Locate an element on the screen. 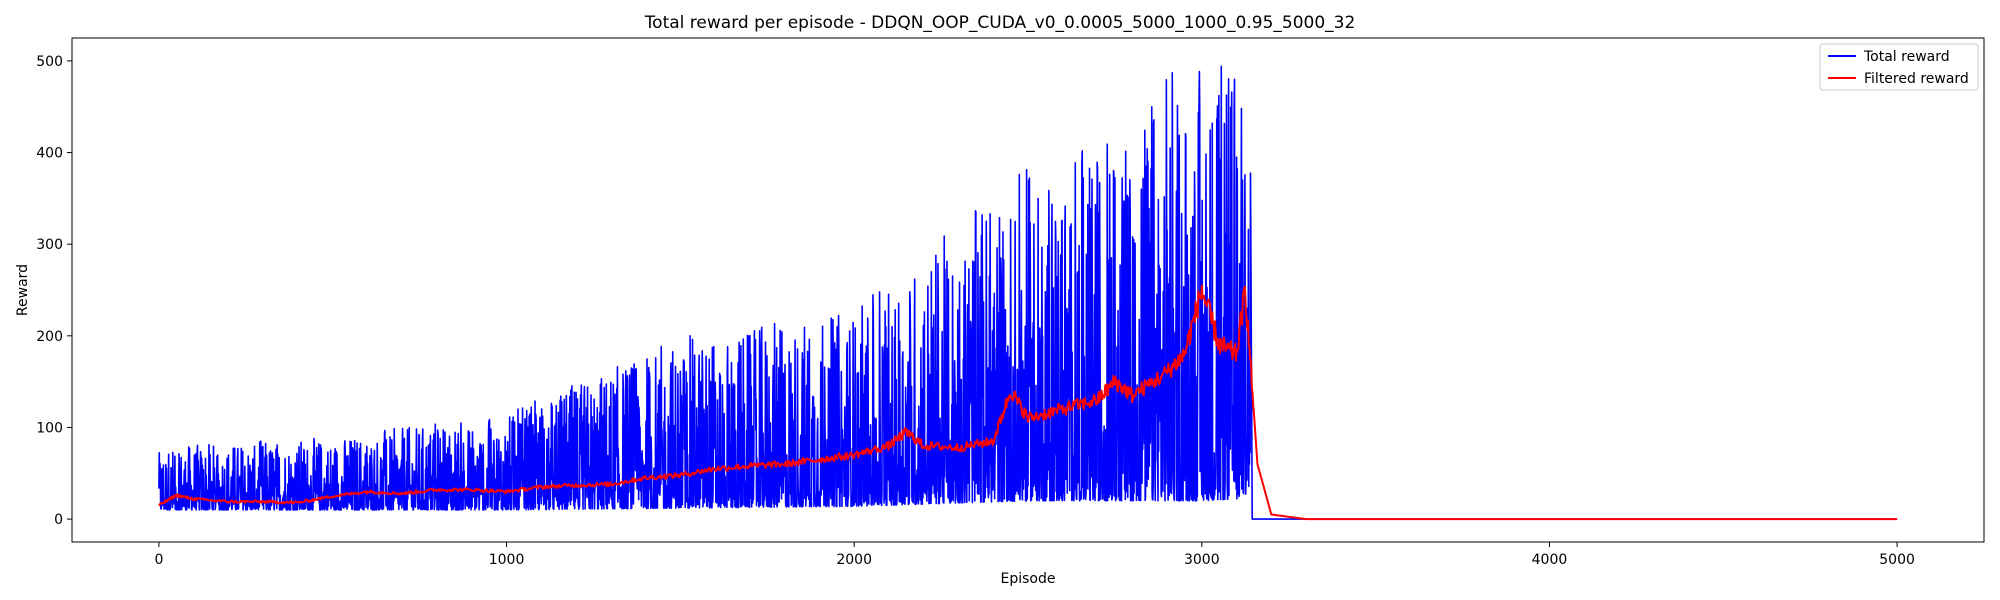 This screenshot has width=2000, height=600. legend: Total reward Filtered reward is located at coordinates (1899, 67).